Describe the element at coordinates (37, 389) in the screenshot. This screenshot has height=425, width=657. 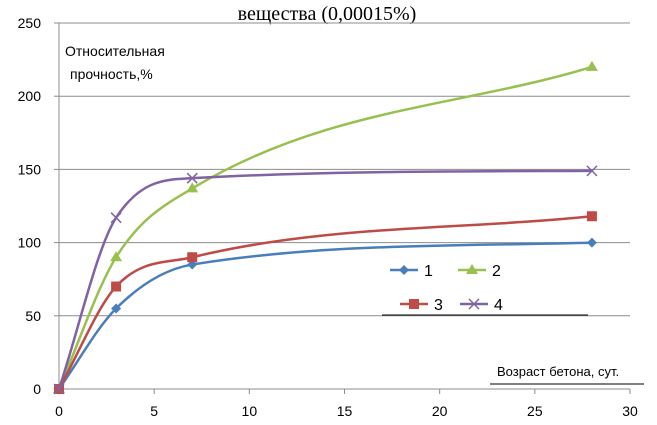
I see `y-tick-label: 0` at that location.